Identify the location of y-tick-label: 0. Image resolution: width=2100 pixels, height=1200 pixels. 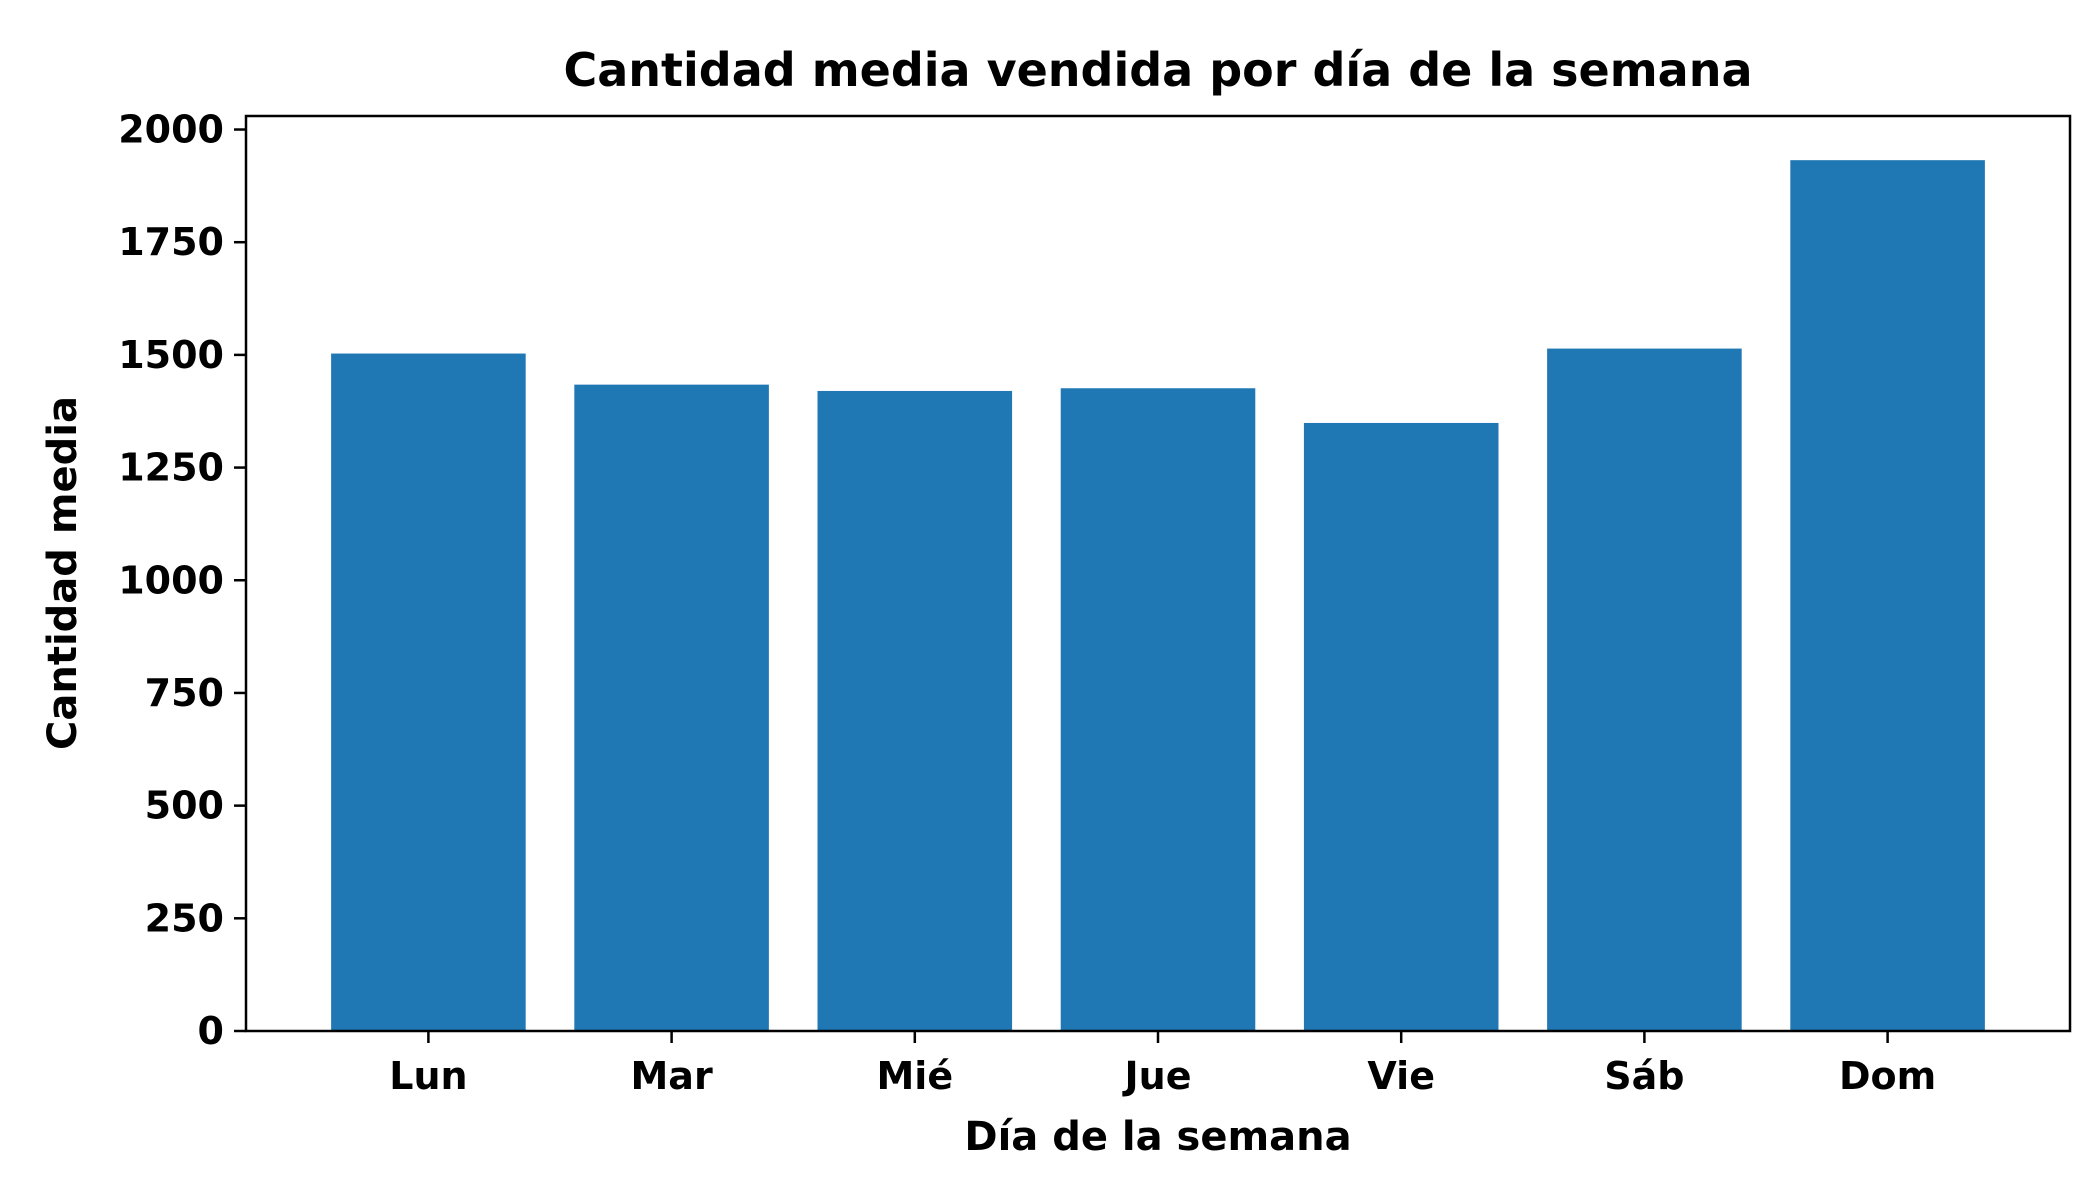
(211, 1031).